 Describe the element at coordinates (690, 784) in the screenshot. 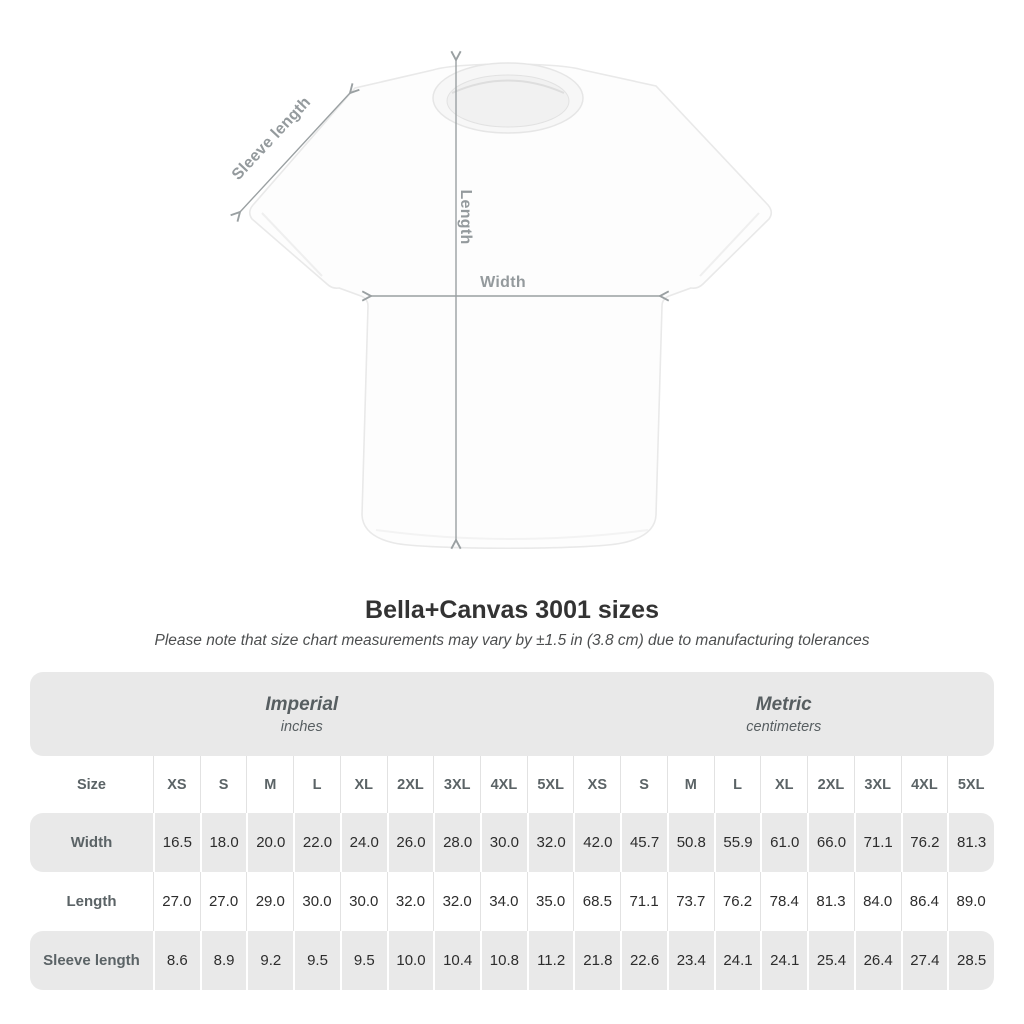

I see `size-col-header-metric: M` at that location.